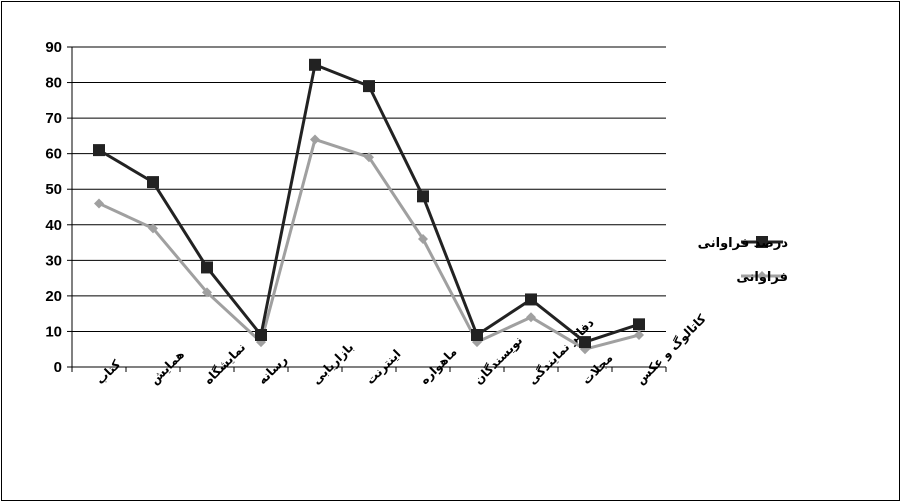 The width and height of the screenshot is (903, 504). What do you see at coordinates (53, 118) in the screenshot?
I see `y-tick-label: 70` at bounding box center [53, 118].